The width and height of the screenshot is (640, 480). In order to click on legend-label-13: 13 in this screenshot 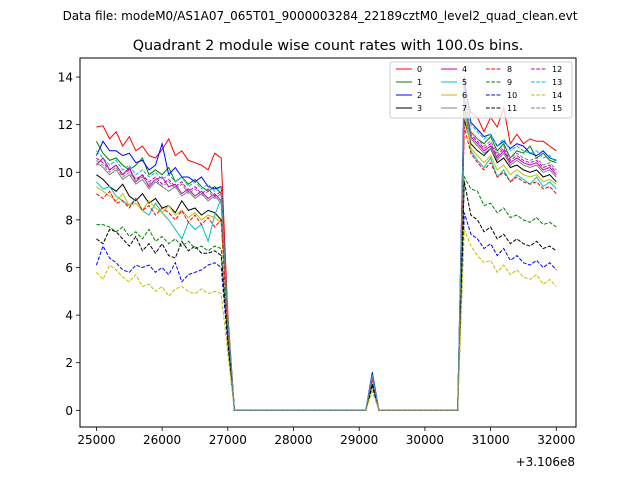, I will do `click(557, 82)`.